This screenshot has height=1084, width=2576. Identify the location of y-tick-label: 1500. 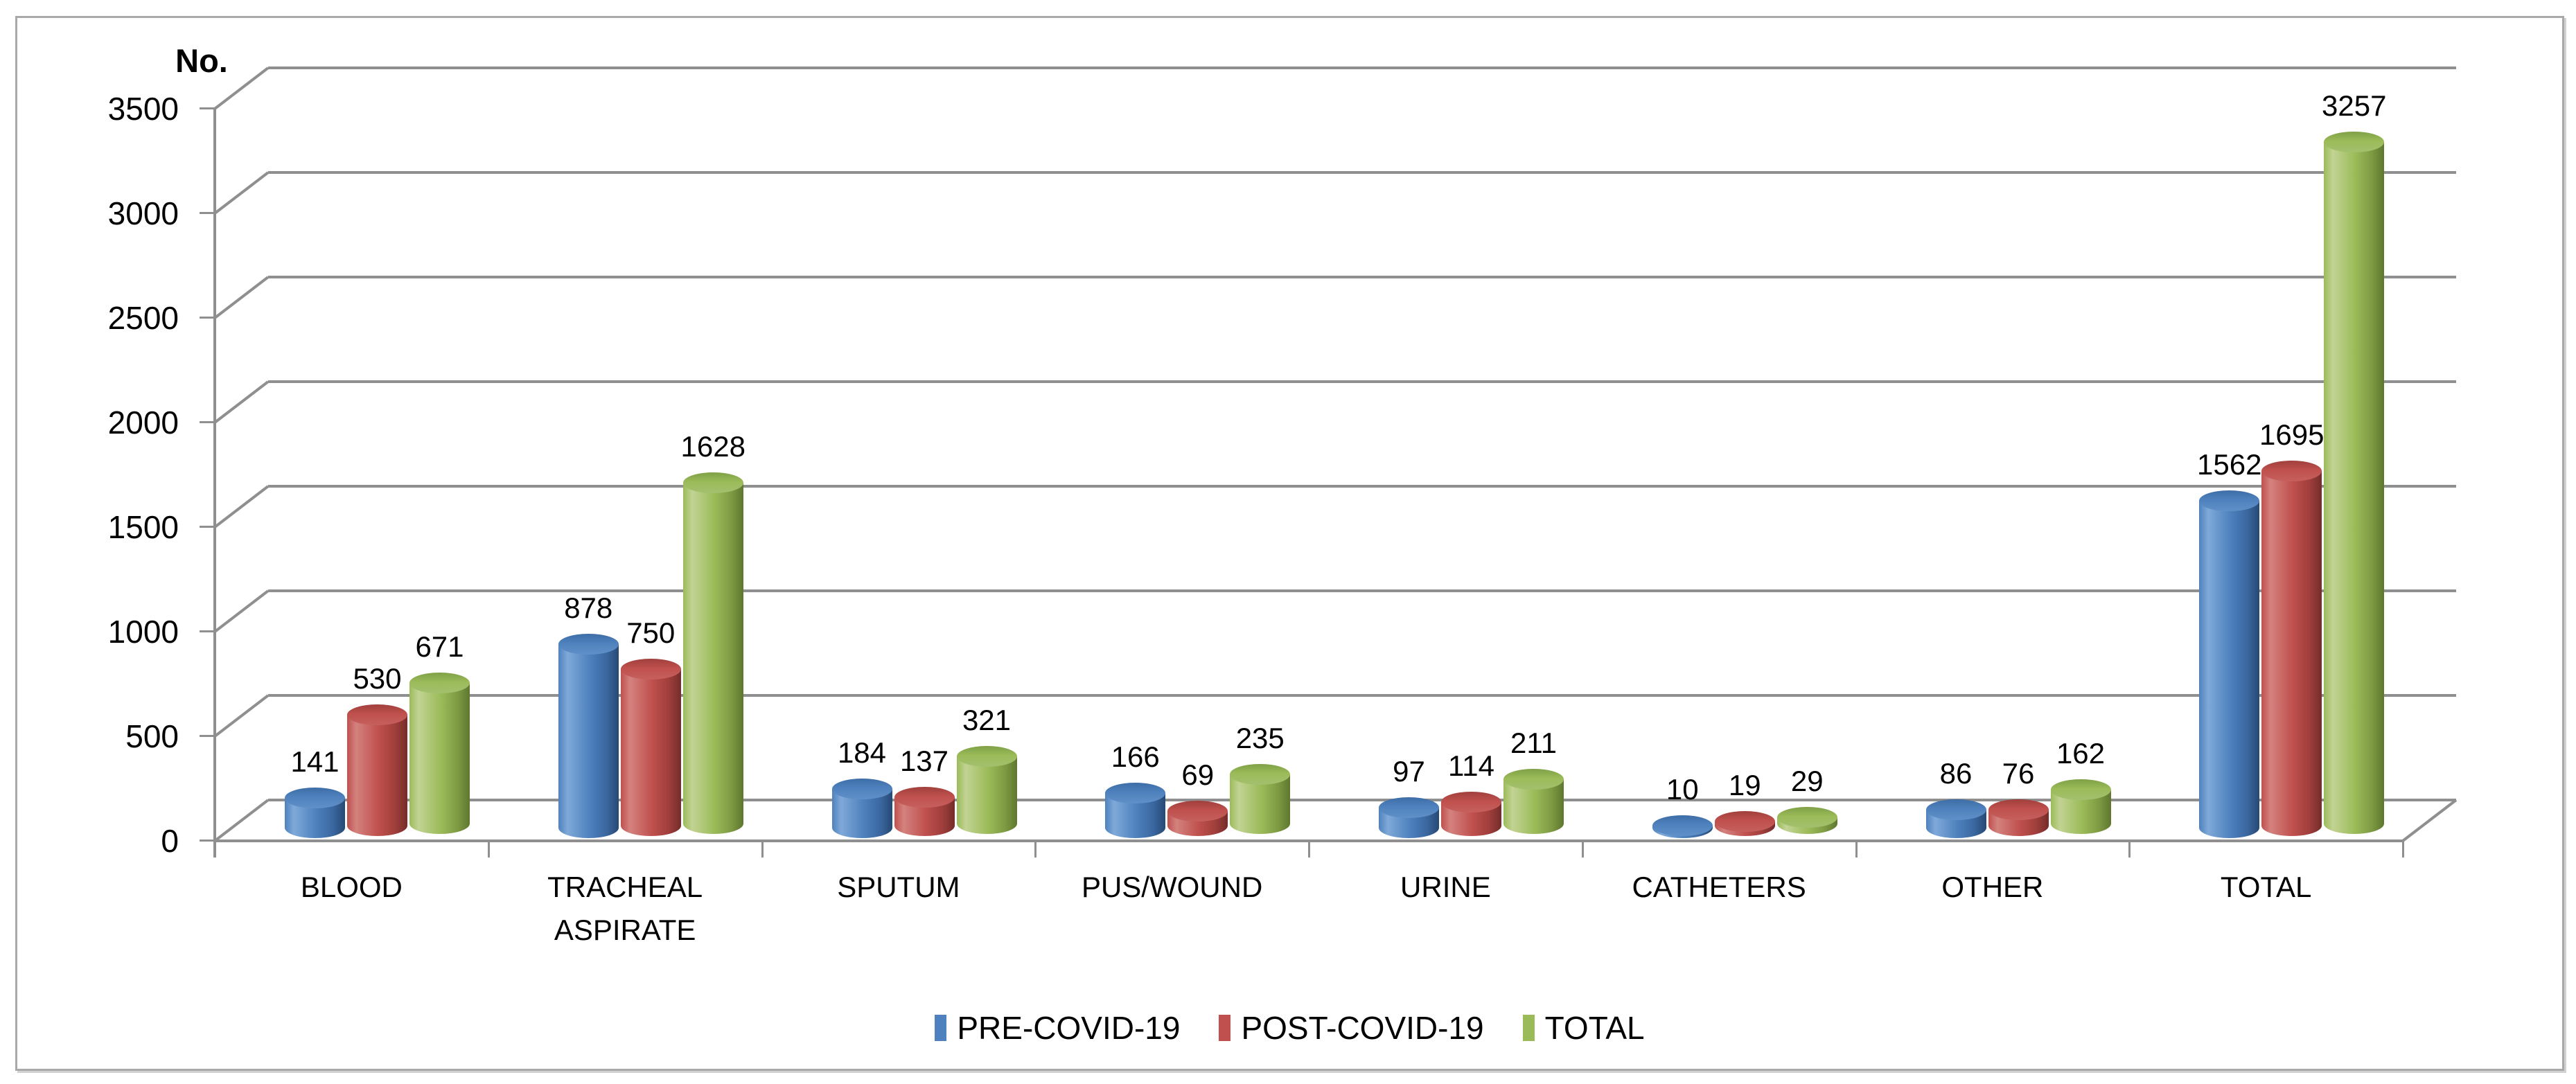
(143, 527).